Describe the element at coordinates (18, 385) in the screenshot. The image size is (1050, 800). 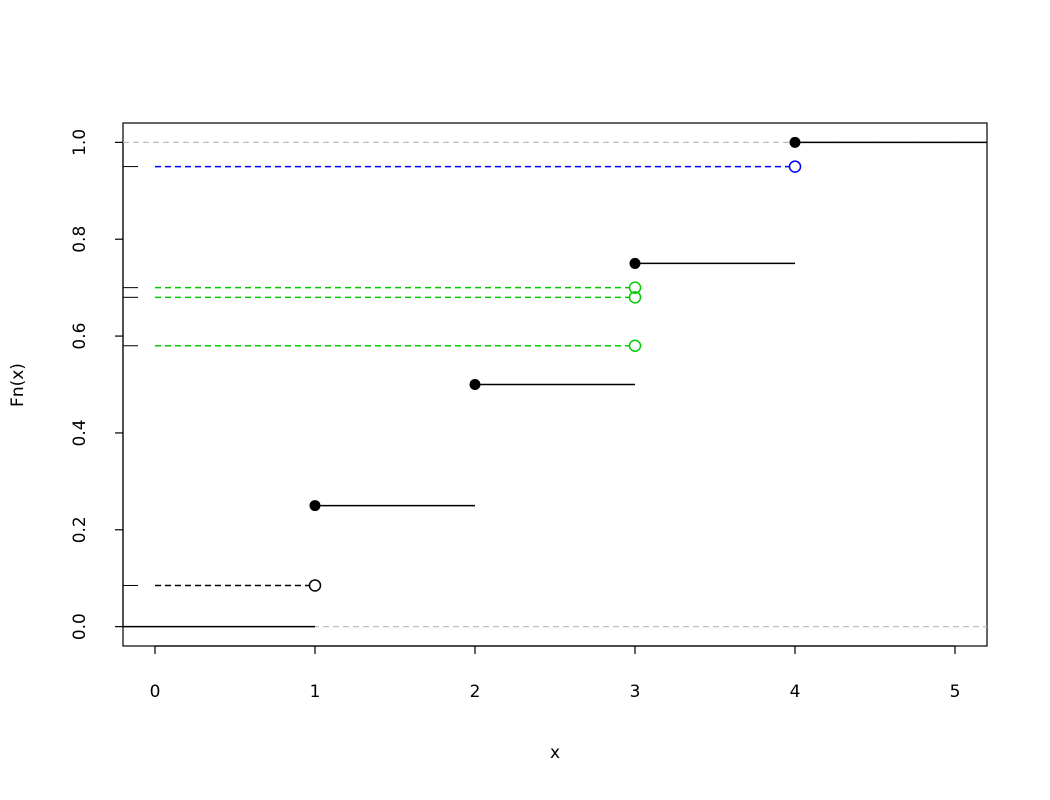
I see `y-axis-label: Fn(x)` at that location.